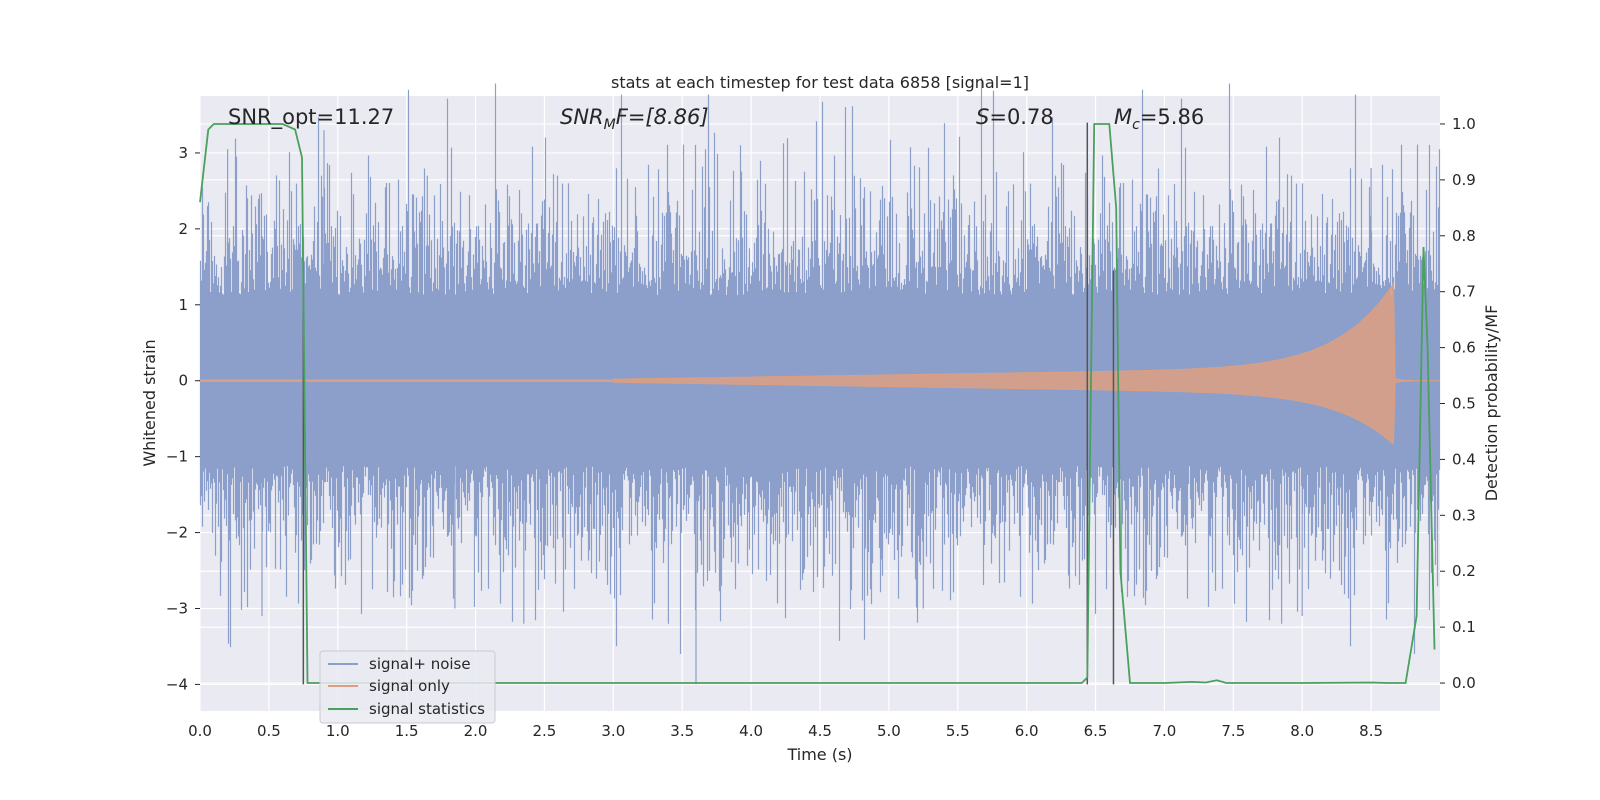 Image resolution: width=1600 pixels, height=800 pixels. I want to click on legend-box, so click(407, 687).